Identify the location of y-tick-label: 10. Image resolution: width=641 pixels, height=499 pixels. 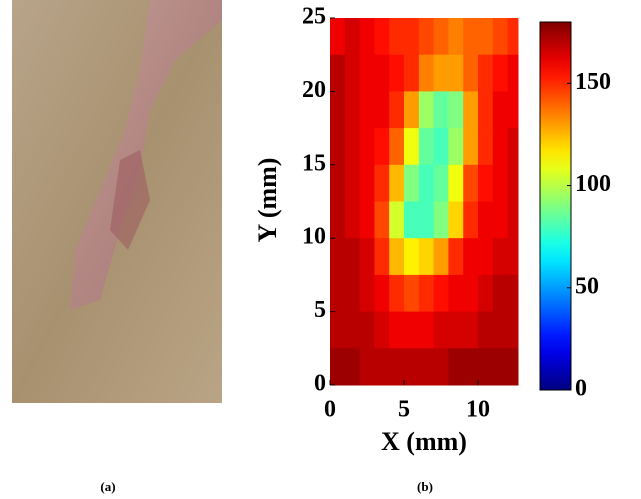
(314, 237).